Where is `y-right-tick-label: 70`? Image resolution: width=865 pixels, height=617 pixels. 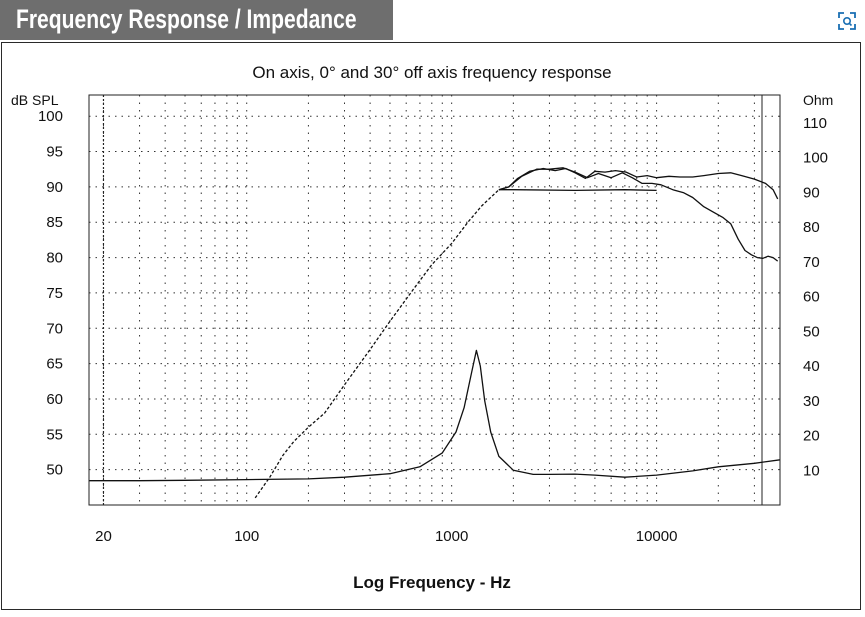
y-right-tick-label: 70 is located at coordinates (811, 262).